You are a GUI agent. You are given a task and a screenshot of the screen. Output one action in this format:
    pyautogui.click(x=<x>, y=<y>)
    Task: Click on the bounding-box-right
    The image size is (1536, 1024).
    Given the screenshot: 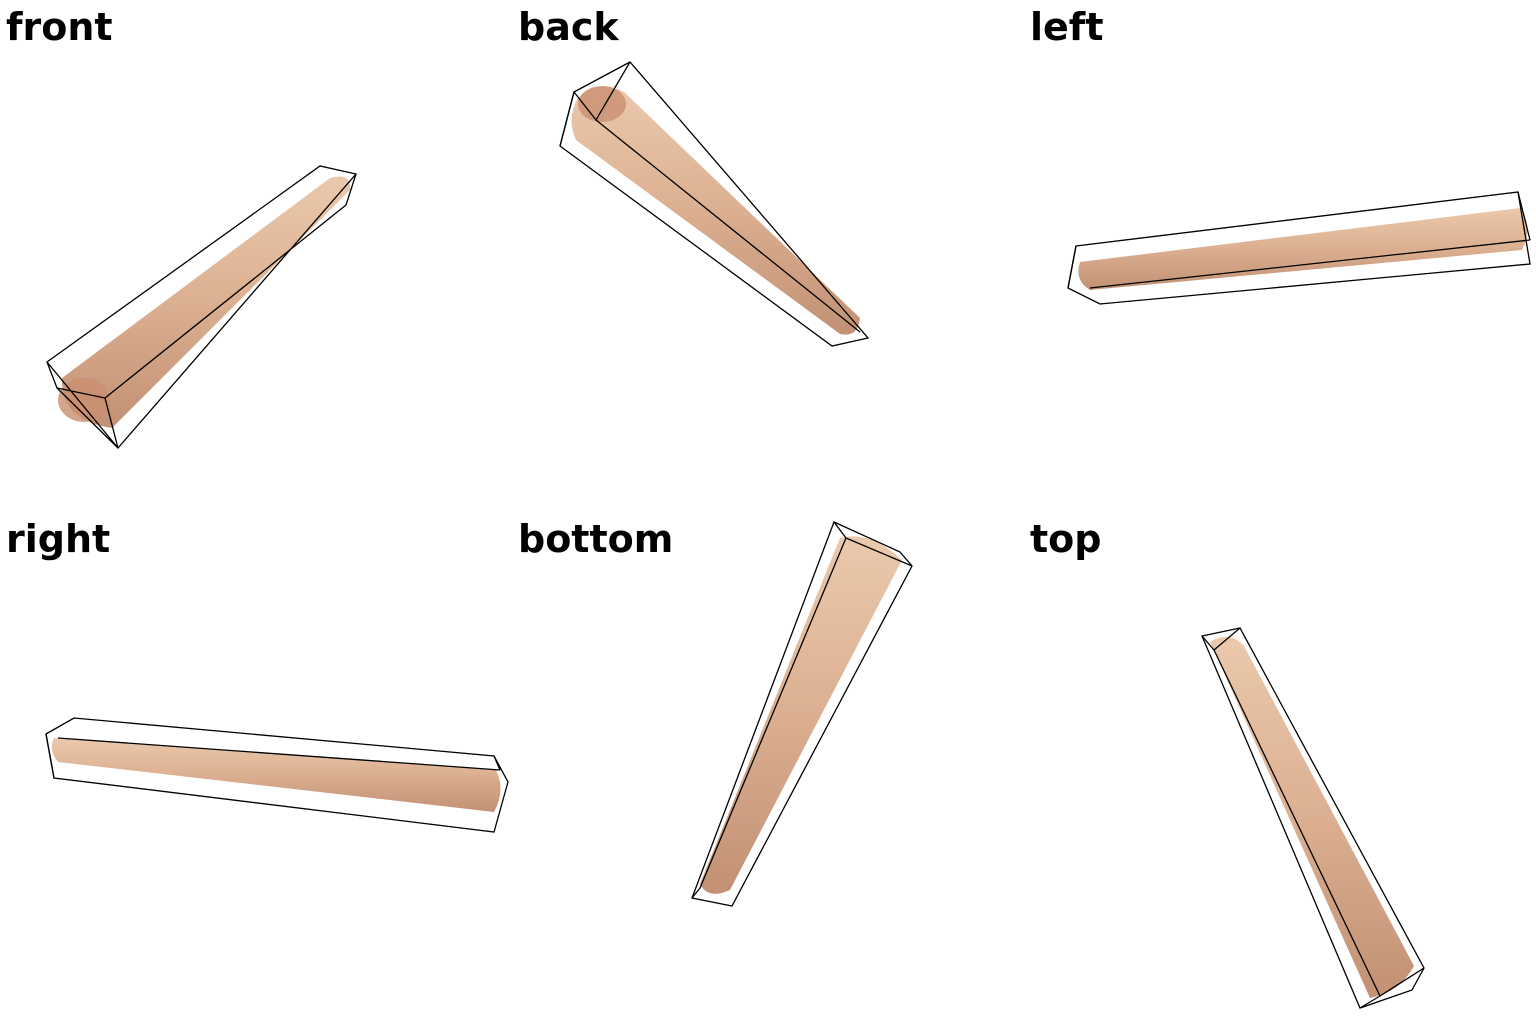 What is the action you would take?
    pyautogui.click(x=277, y=775)
    